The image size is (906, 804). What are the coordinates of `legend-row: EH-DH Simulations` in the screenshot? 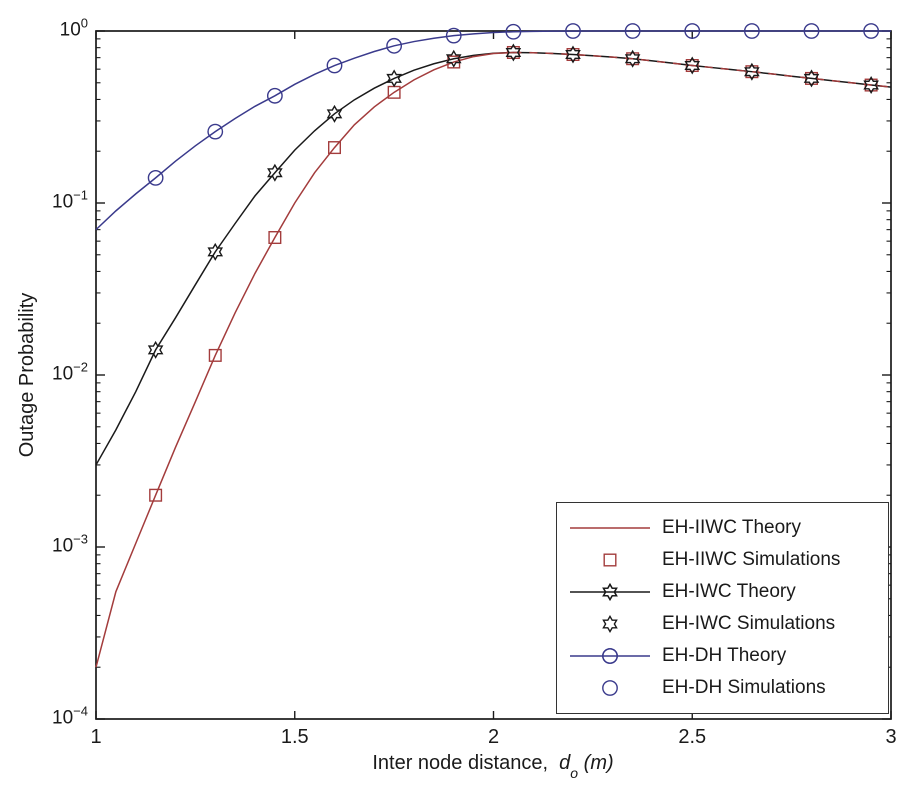 It's located at (724, 688).